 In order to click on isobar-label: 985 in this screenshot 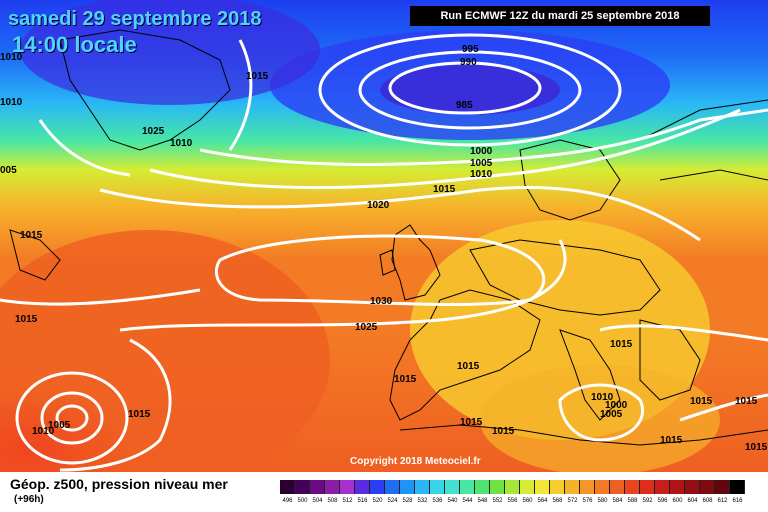, I will do `click(464, 105)`.